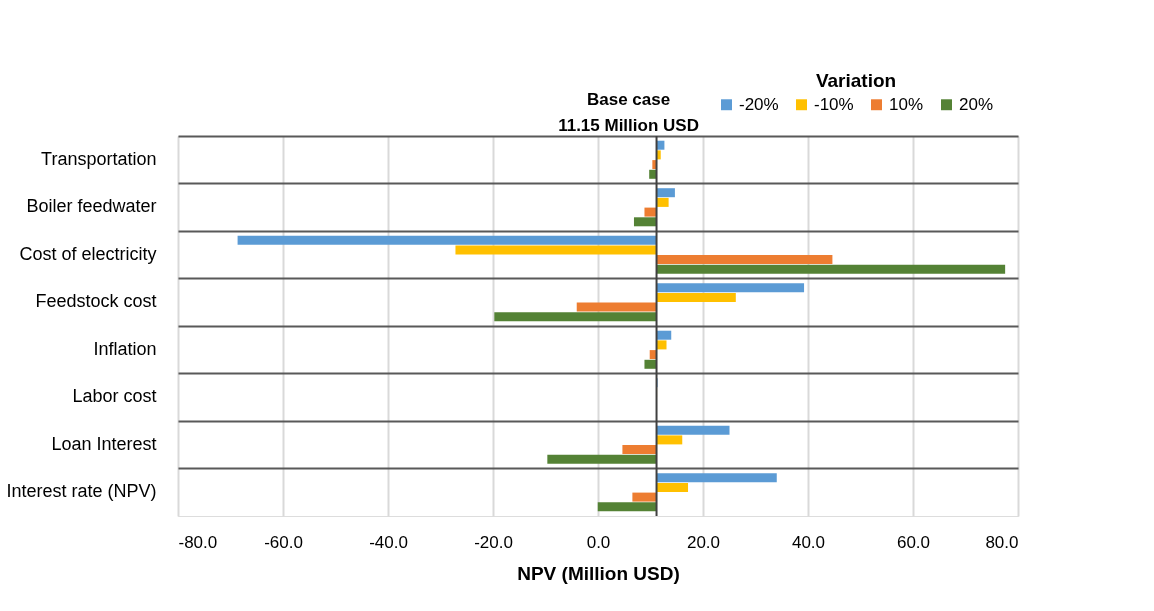 Image resolution: width=1154 pixels, height=611 pixels. Describe the element at coordinates (703, 542) in the screenshot. I see `x-tick-label: 20.0` at that location.